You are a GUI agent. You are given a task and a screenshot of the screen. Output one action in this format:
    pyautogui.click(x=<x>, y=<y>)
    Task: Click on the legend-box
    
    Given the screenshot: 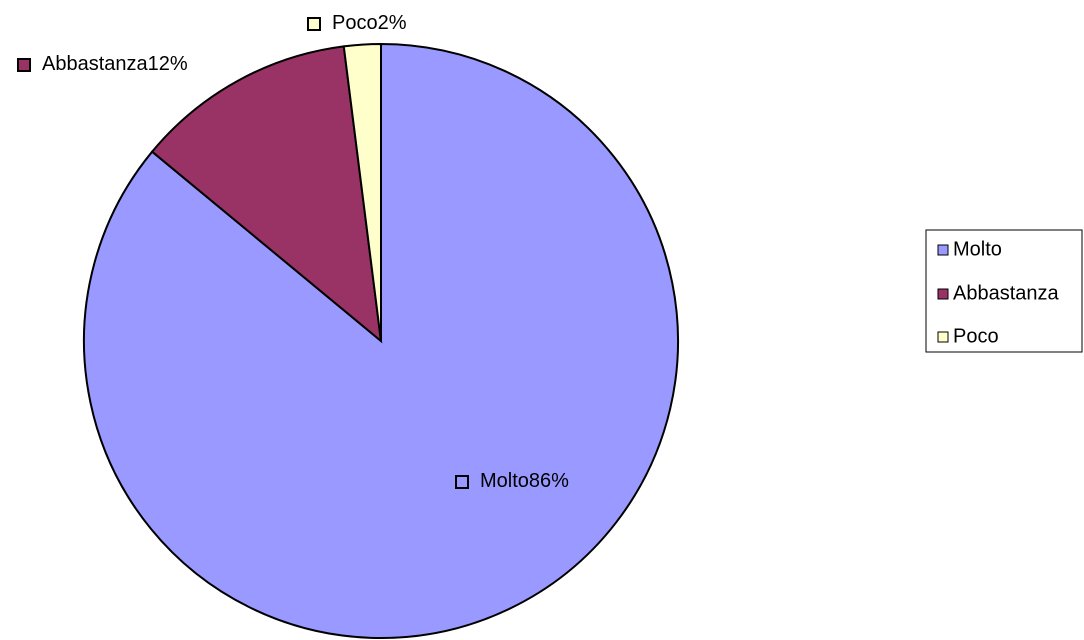 What is the action you would take?
    pyautogui.click(x=1004, y=291)
    